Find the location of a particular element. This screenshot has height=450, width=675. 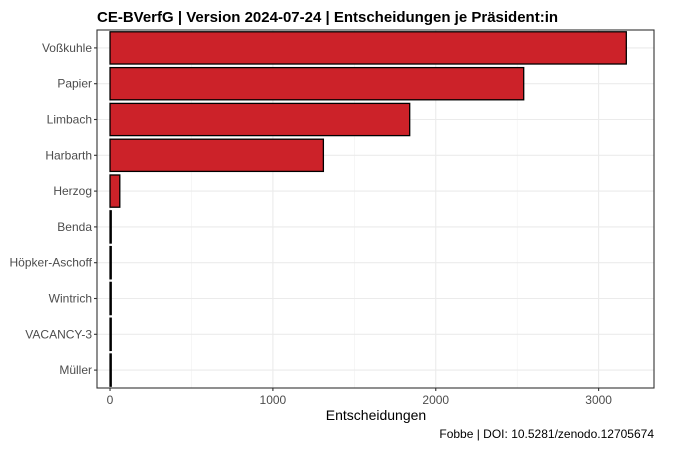

y-tick-label: Höpker-Aschoff is located at coordinates (51, 263).